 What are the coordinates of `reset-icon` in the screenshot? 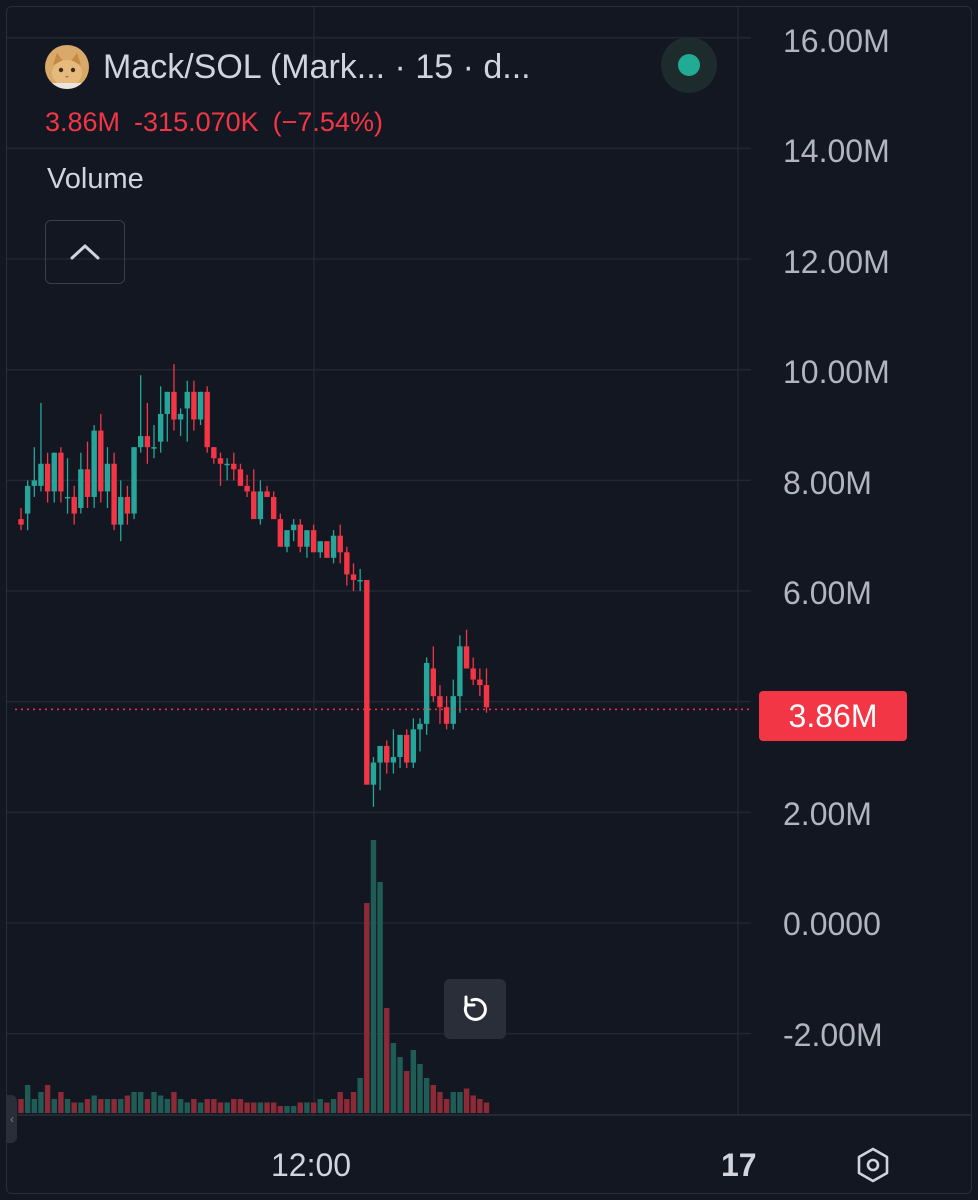 It's located at (475, 1008).